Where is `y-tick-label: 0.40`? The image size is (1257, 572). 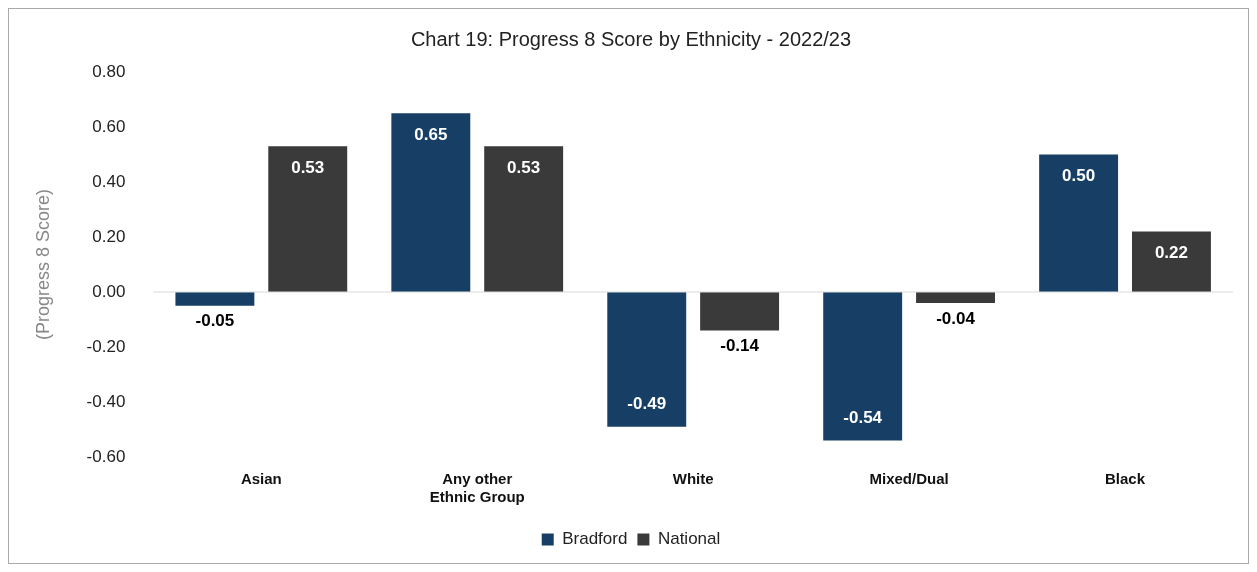
y-tick-label: 0.40 is located at coordinates (109, 181).